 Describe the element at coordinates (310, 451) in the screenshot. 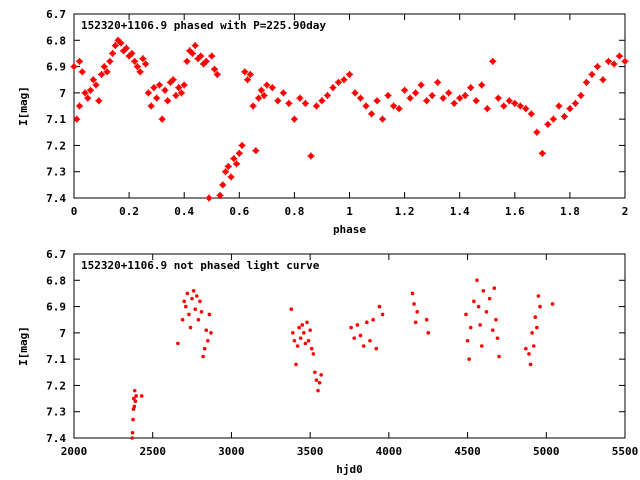

I see `x-tick-label: 3500` at that location.